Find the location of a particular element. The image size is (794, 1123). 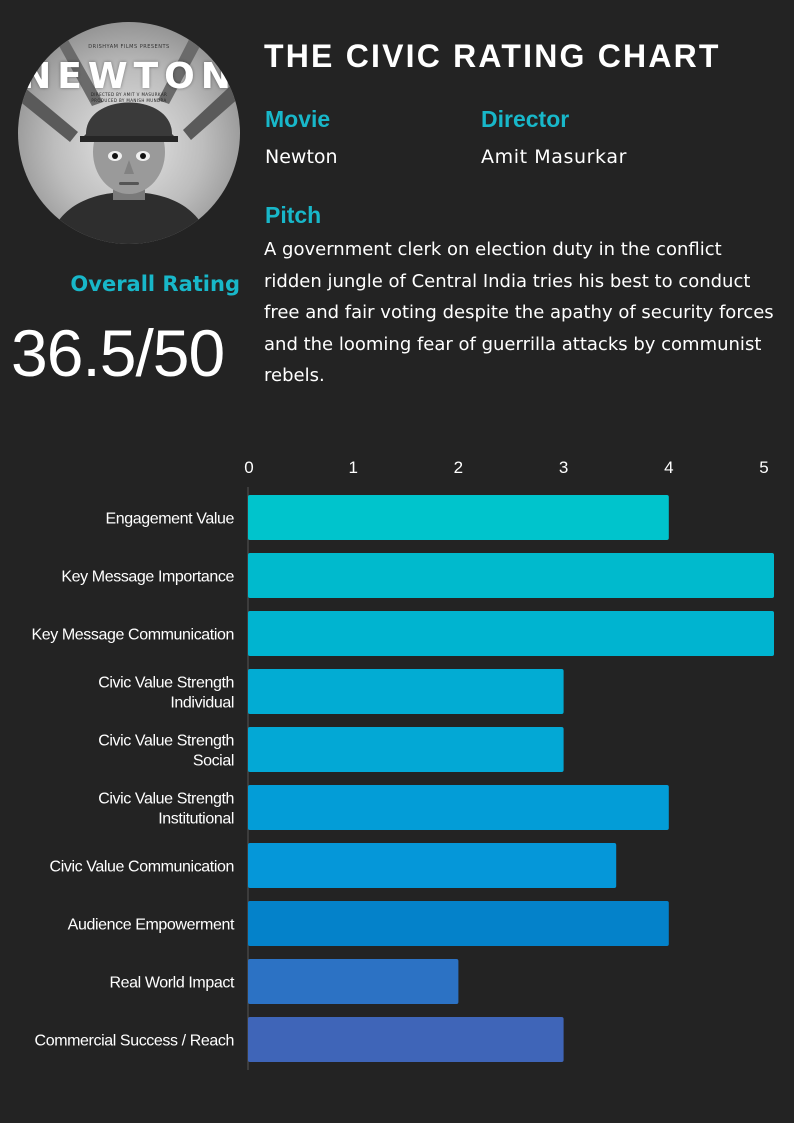

pitch-label: Pitch is located at coordinates (293, 215).